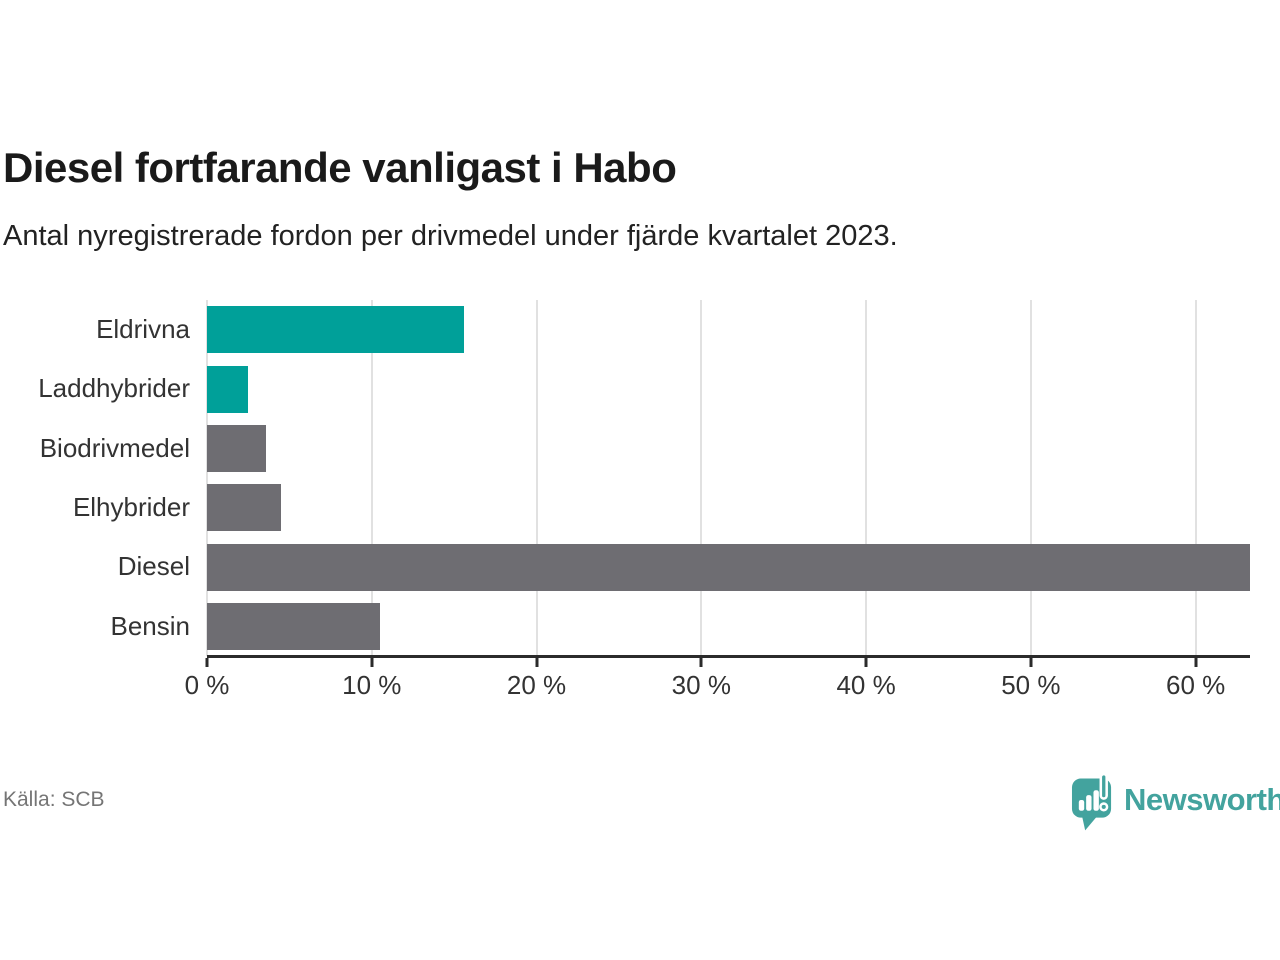 Image resolution: width=1280 pixels, height=960 pixels. I want to click on source-label: Källa: SCB, so click(54, 799).